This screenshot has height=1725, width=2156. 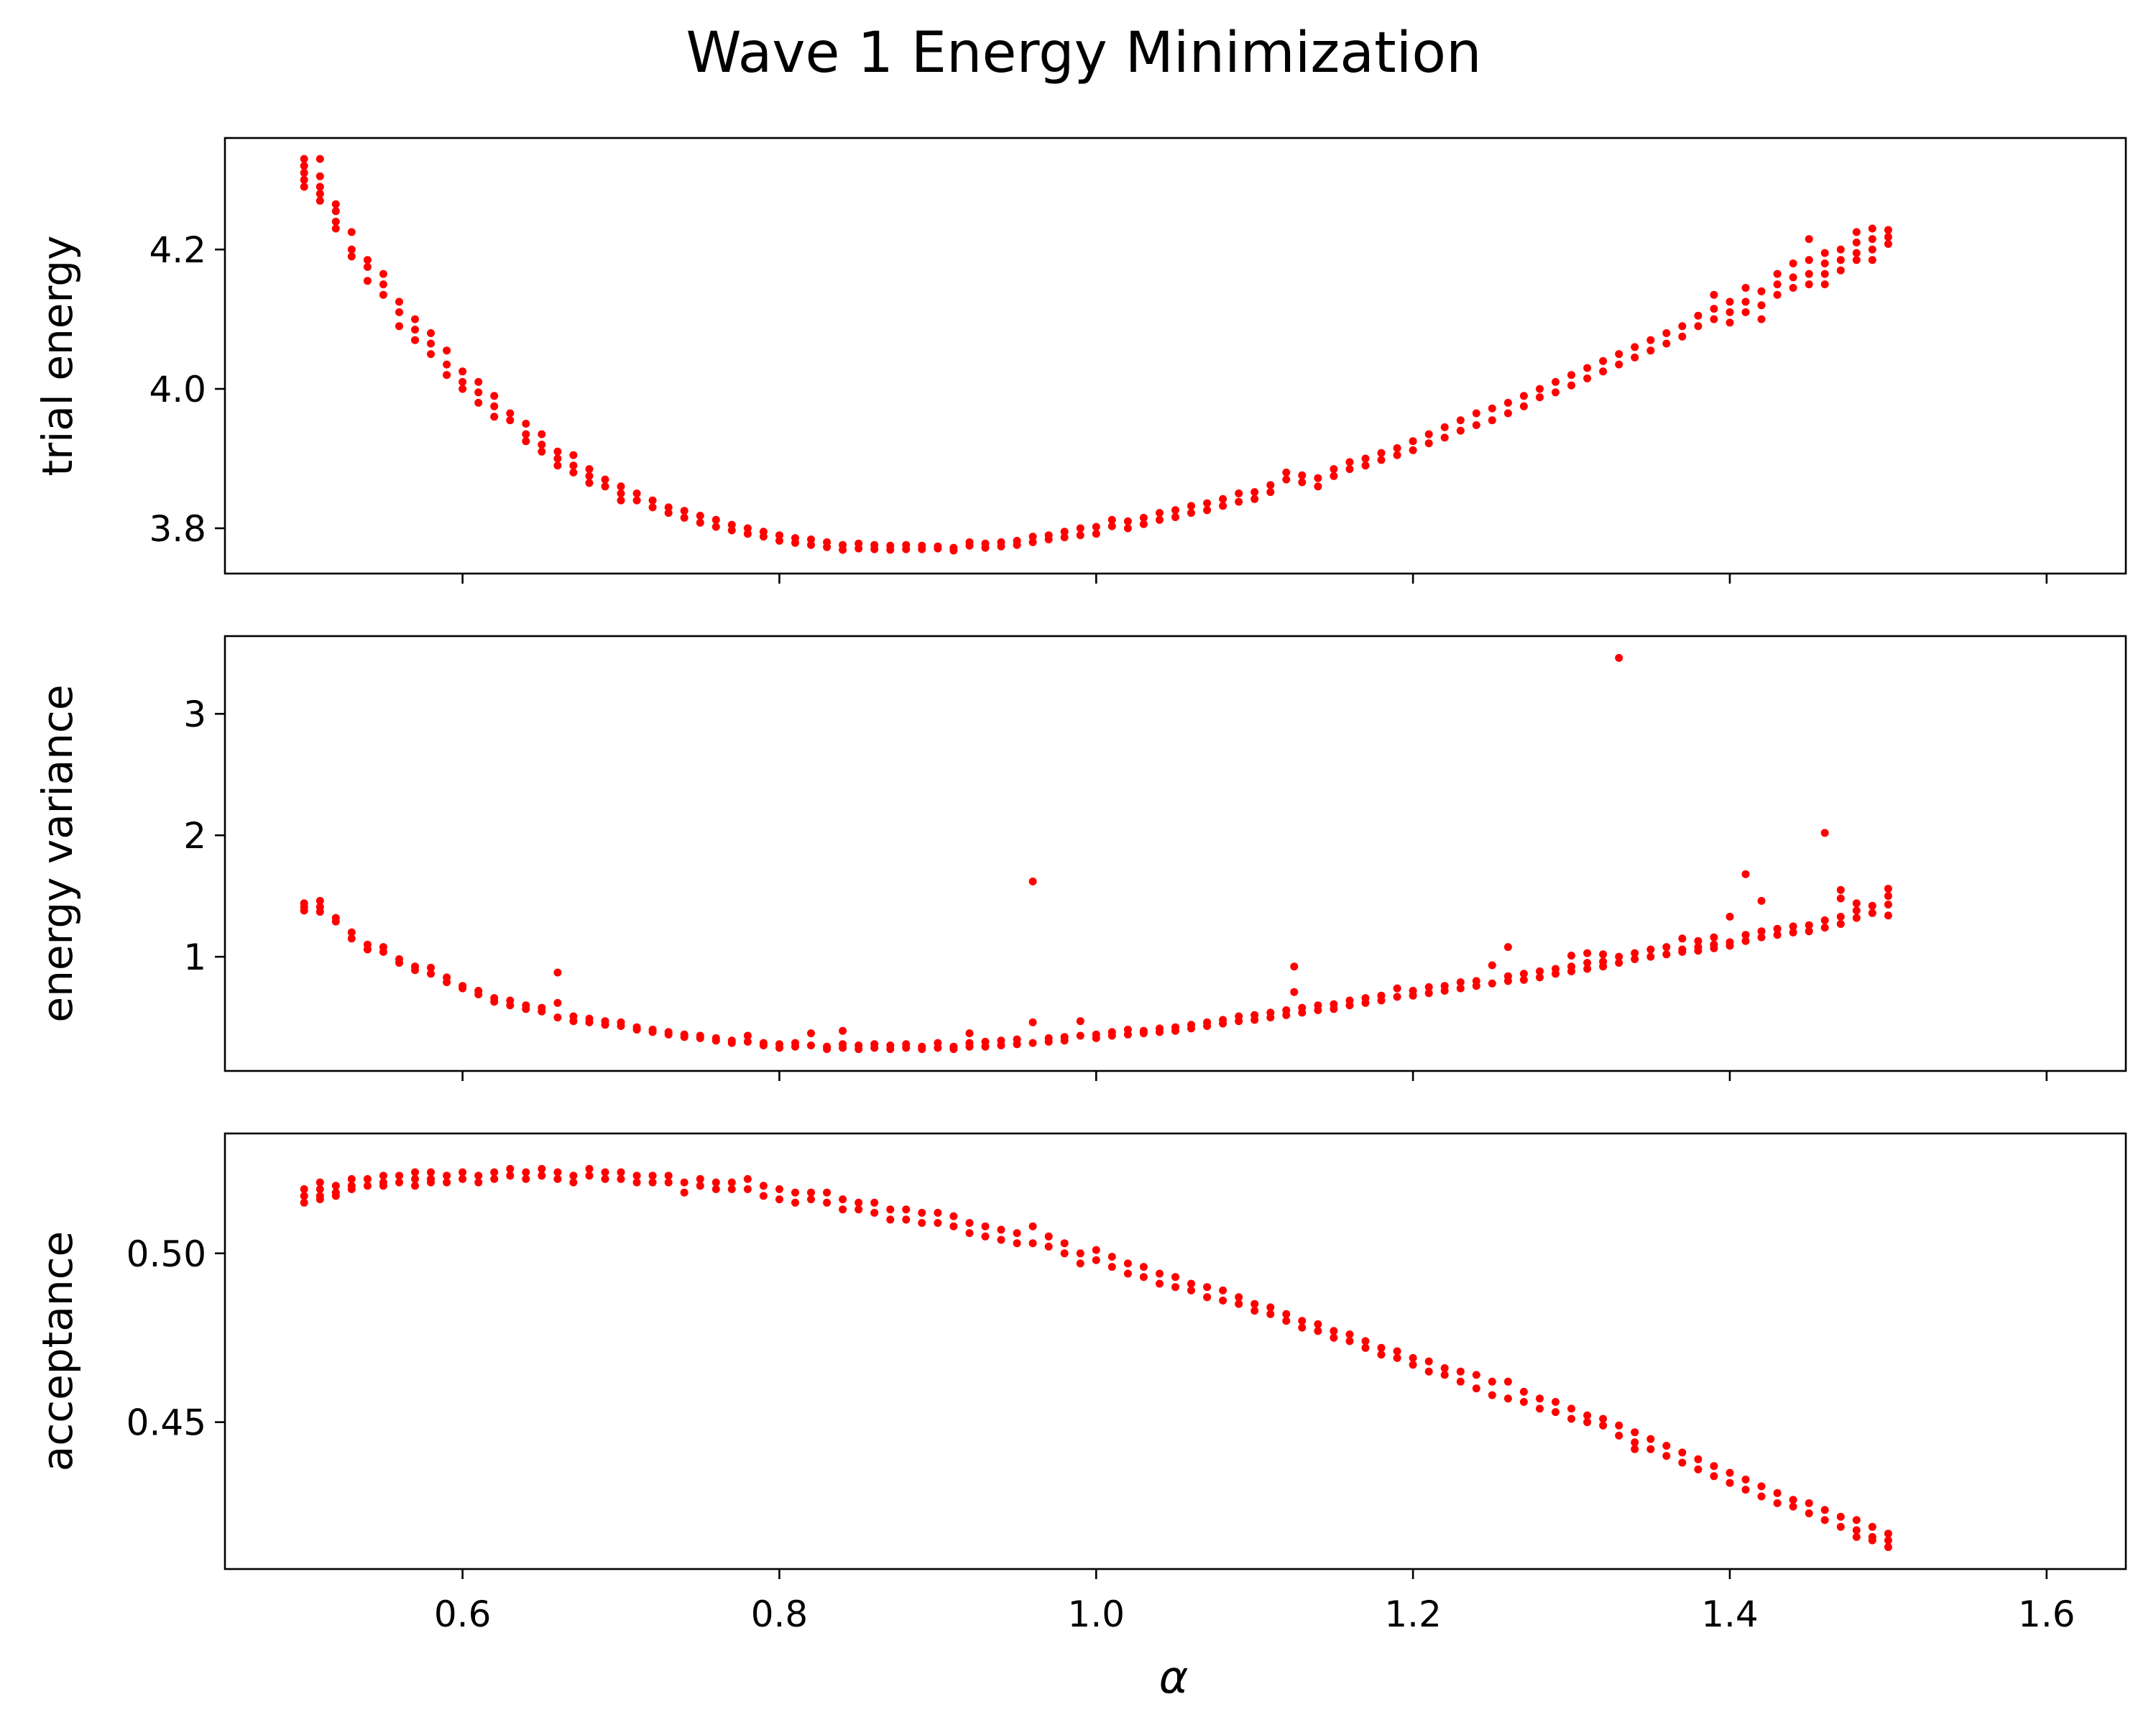 What do you see at coordinates (58, 356) in the screenshot?
I see `y-axis-label: trial energy` at bounding box center [58, 356].